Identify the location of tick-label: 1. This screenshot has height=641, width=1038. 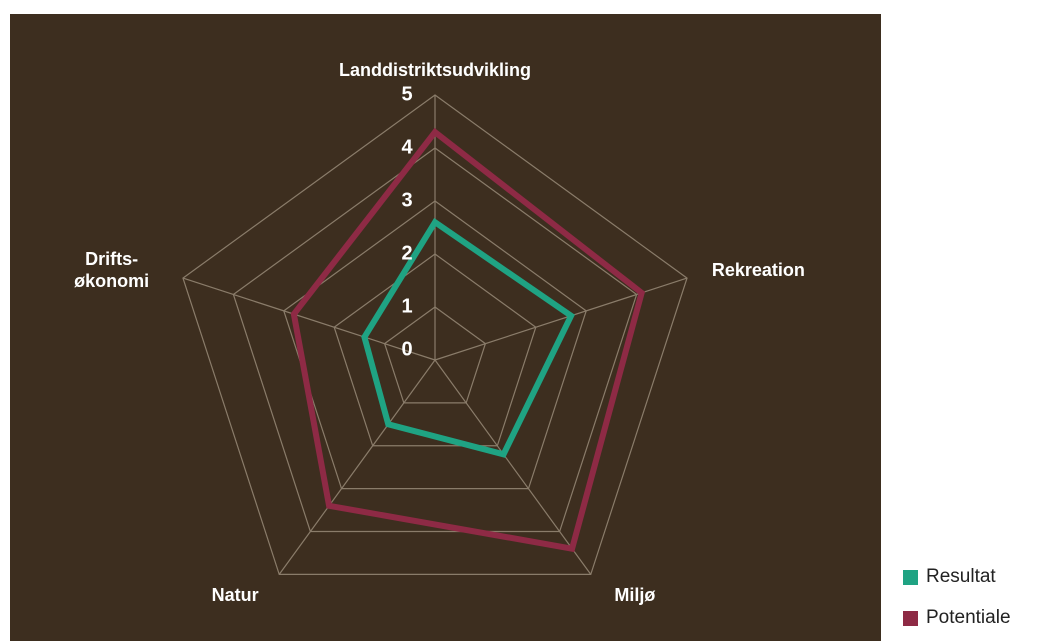
(407, 306).